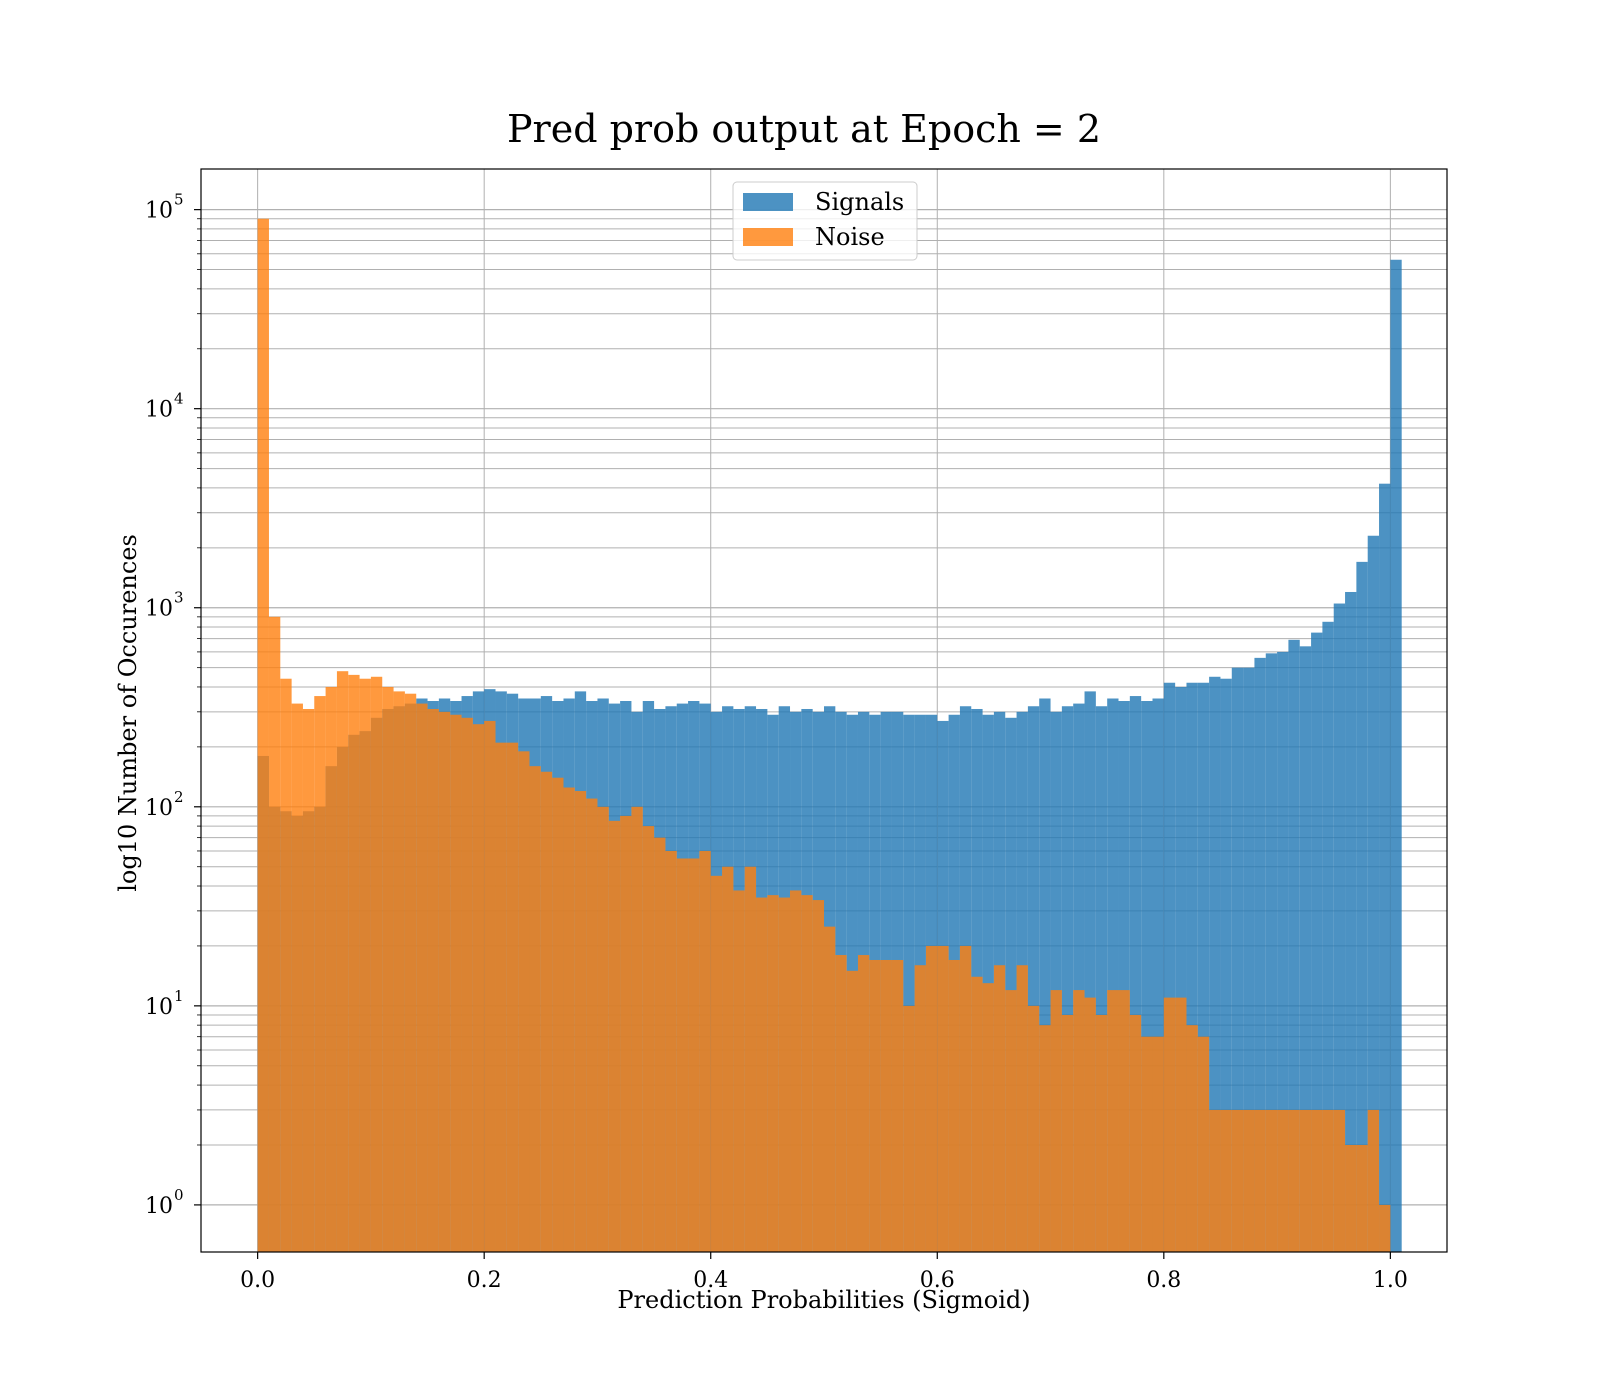 The height and width of the screenshot is (1400, 1600). I want to click on chart-title: Pred prob output at Epoch = 2, so click(804, 129).